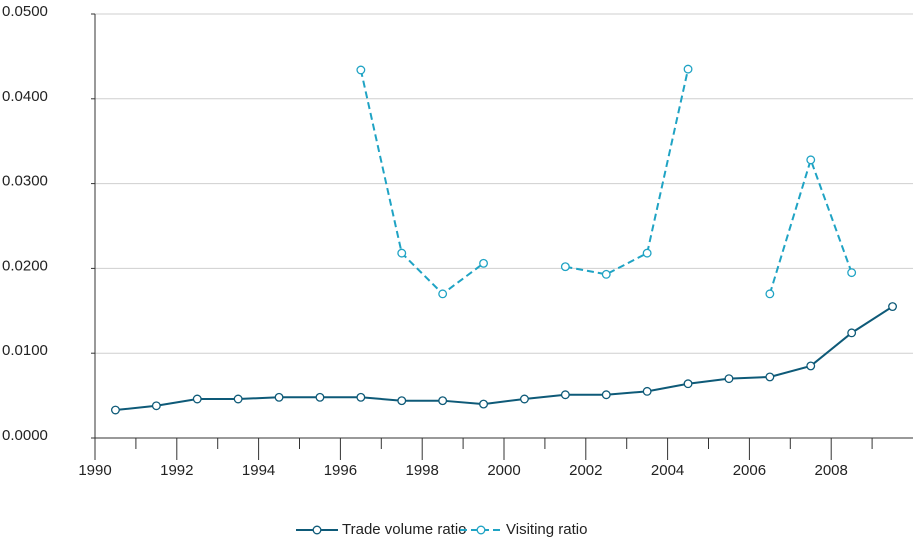  I want to click on y-tick-label: 0.0100, so click(25, 350).